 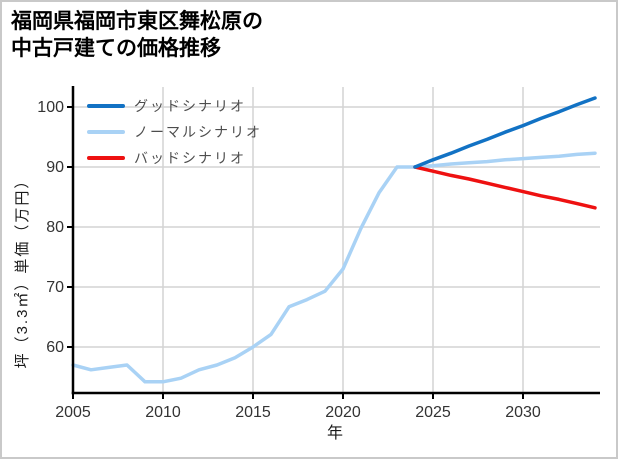 What do you see at coordinates (190, 158) in the screenshot?
I see `legend-label-bad: バッドシナリオ` at bounding box center [190, 158].